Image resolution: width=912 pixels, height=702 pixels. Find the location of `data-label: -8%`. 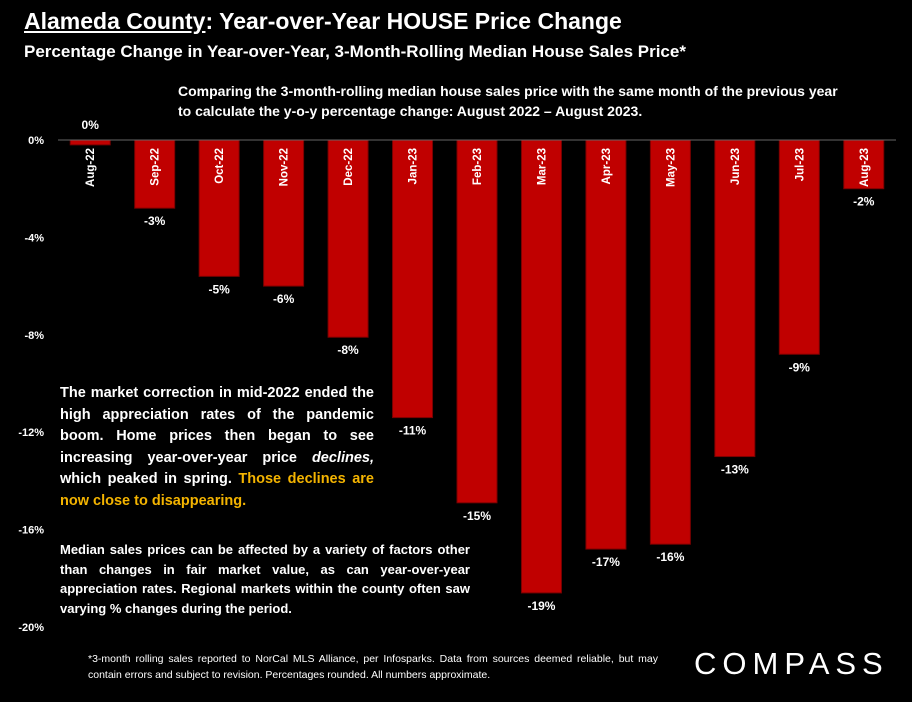

data-label: -8% is located at coordinates (348, 350).